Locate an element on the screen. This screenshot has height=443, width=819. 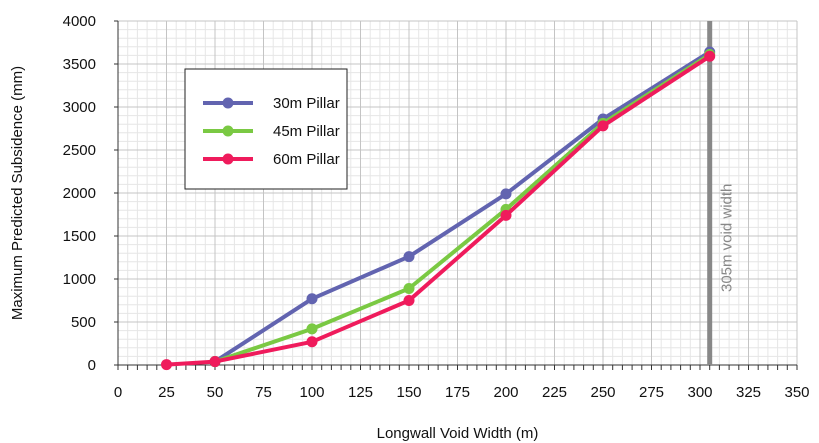
legend-label: 45m Pillar is located at coordinates (306, 131).